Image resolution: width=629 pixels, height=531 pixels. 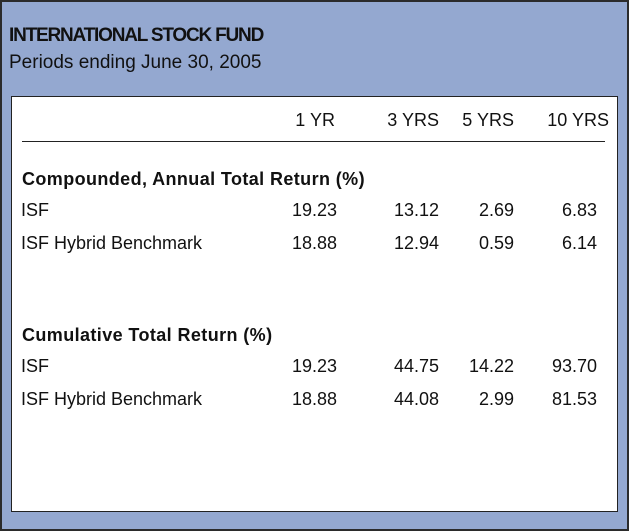 I want to click on subtitle: Periods ending June 30, 2005, so click(x=135, y=62).